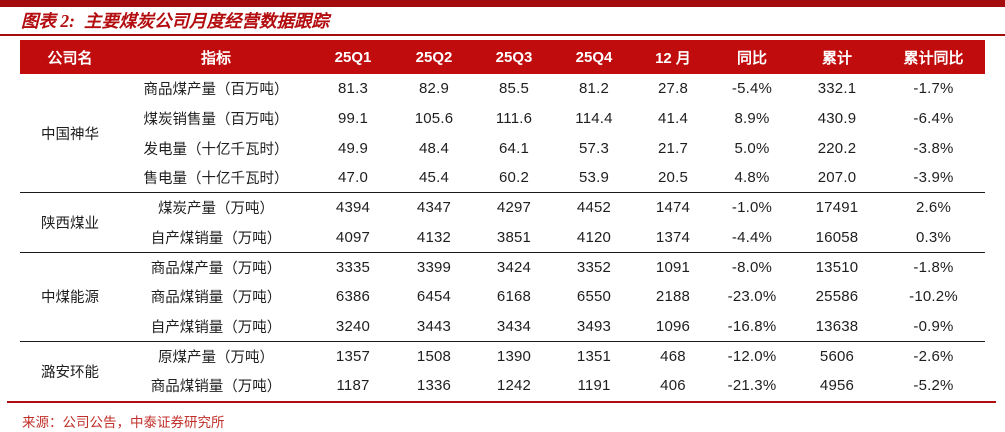 The image size is (1005, 432). I want to click on value-cell: 60.2, so click(514, 178).